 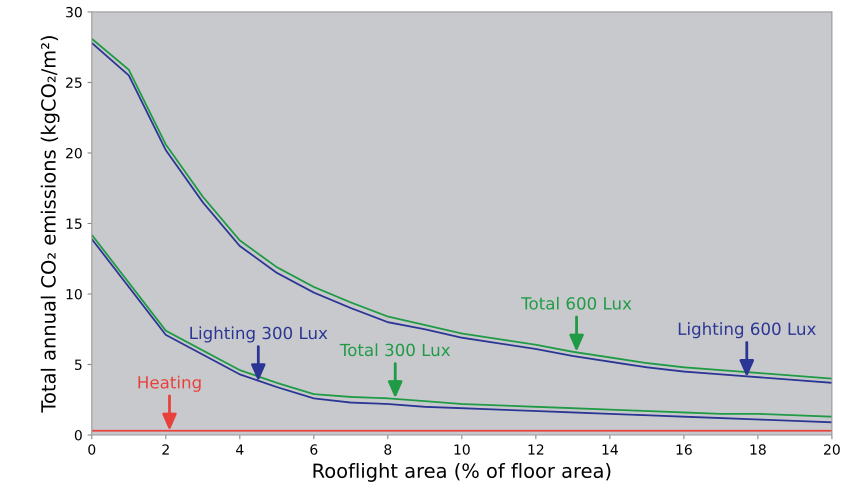 I want to click on y-tick-label: 20, so click(x=74, y=153).